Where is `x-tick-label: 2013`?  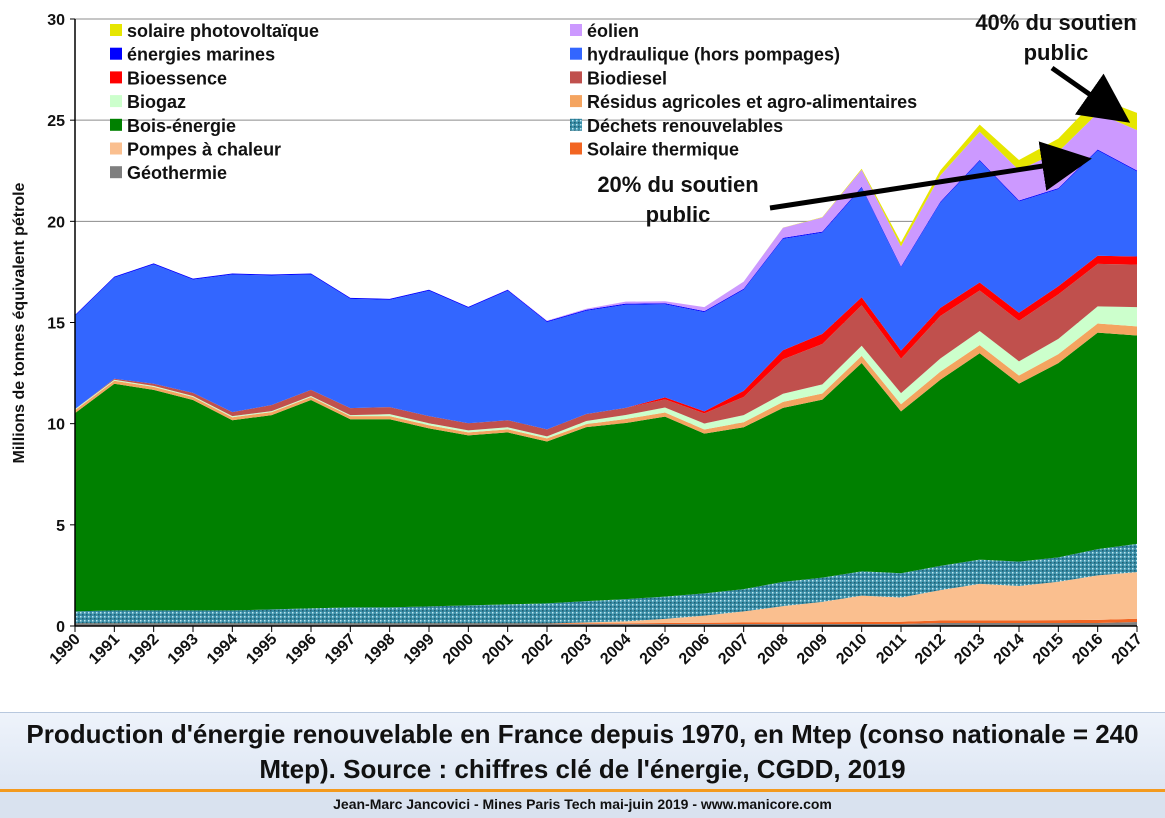 x-tick-label: 2013 is located at coordinates (969, 649).